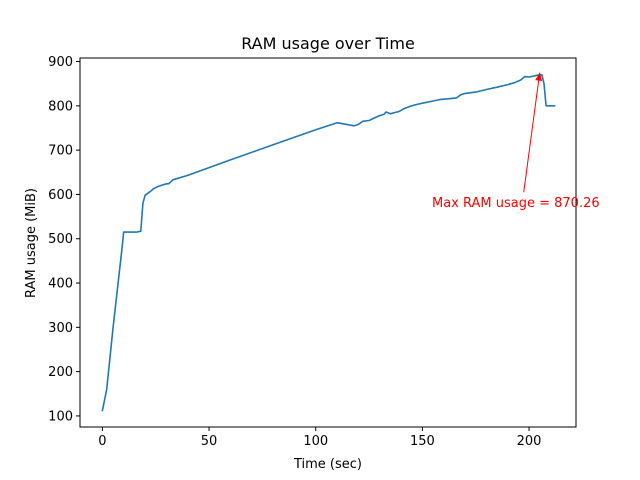 The image size is (640, 480). Describe the element at coordinates (315, 441) in the screenshot. I see `x-tick-label: 100` at that location.